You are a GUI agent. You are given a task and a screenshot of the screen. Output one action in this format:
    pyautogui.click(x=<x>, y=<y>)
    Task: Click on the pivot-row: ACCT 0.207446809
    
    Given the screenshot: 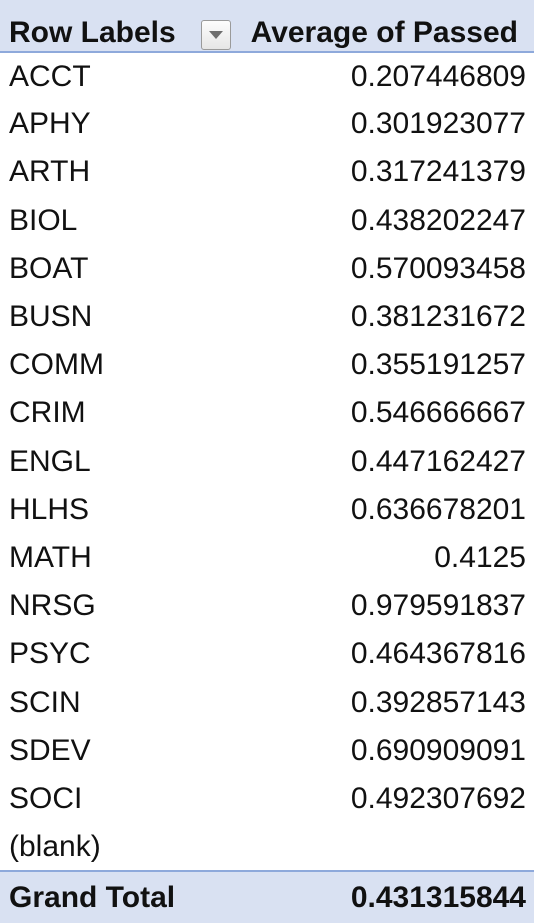 What is the action you would take?
    pyautogui.click(x=267, y=76)
    